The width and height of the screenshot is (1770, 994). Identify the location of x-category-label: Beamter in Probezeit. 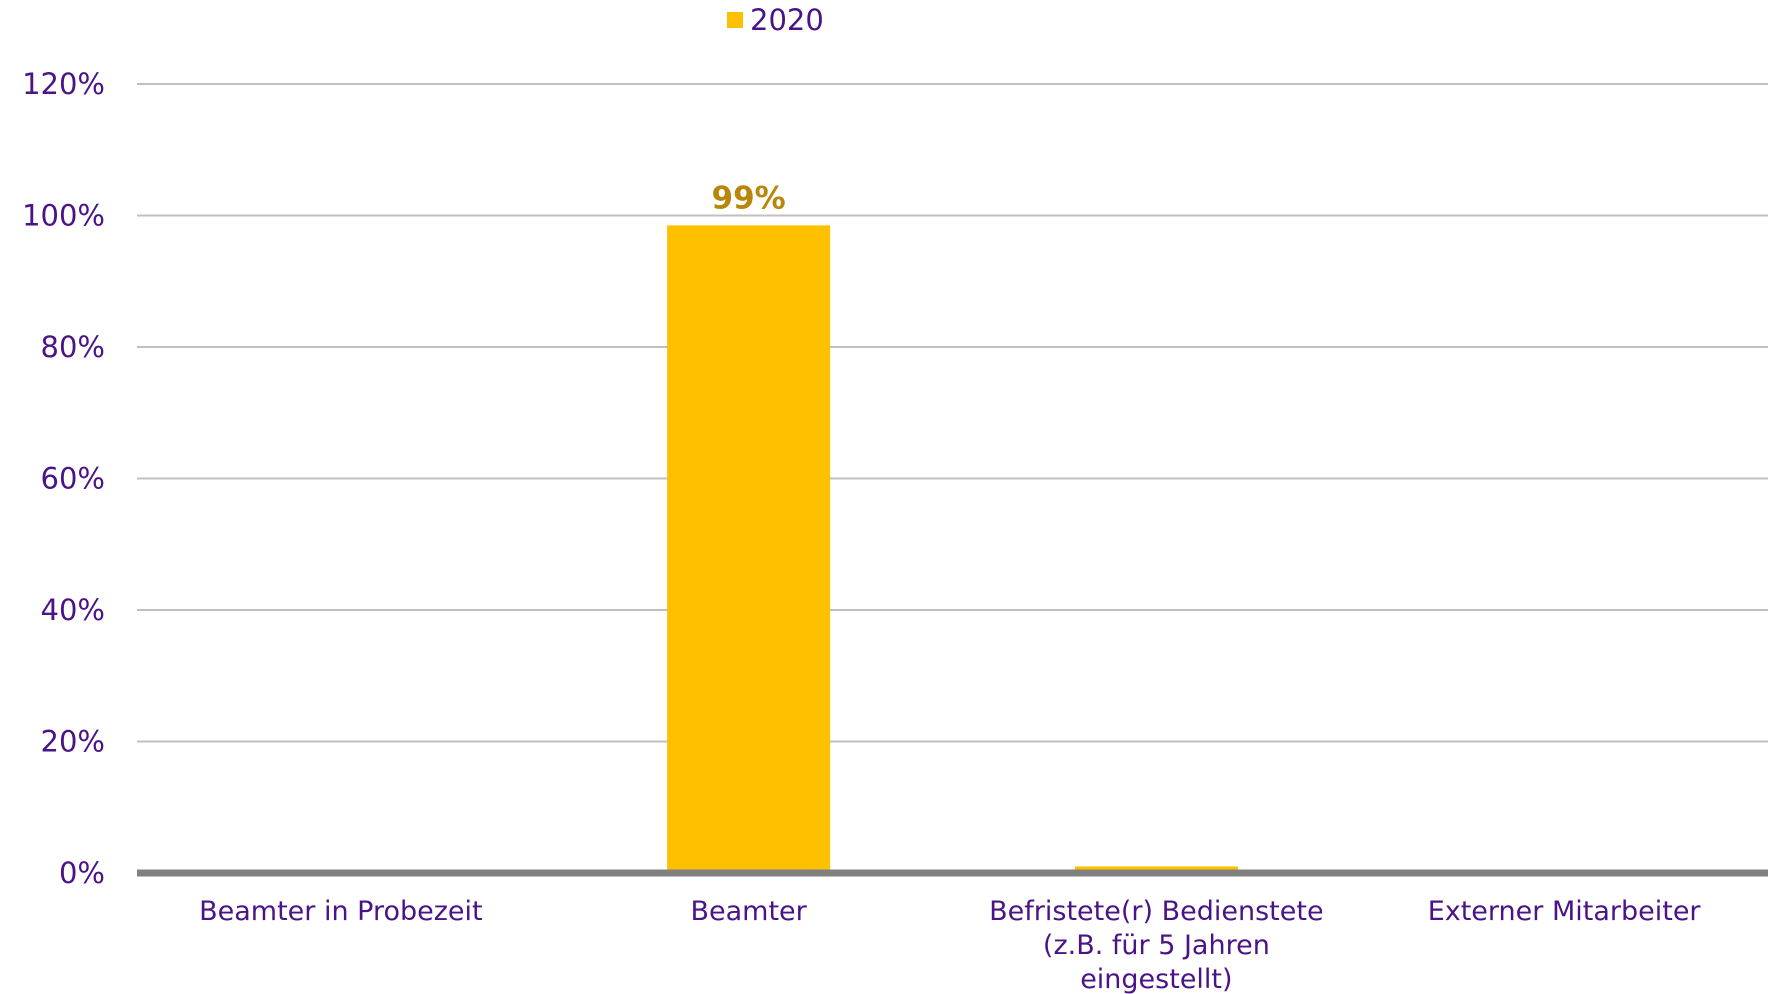
(341, 911).